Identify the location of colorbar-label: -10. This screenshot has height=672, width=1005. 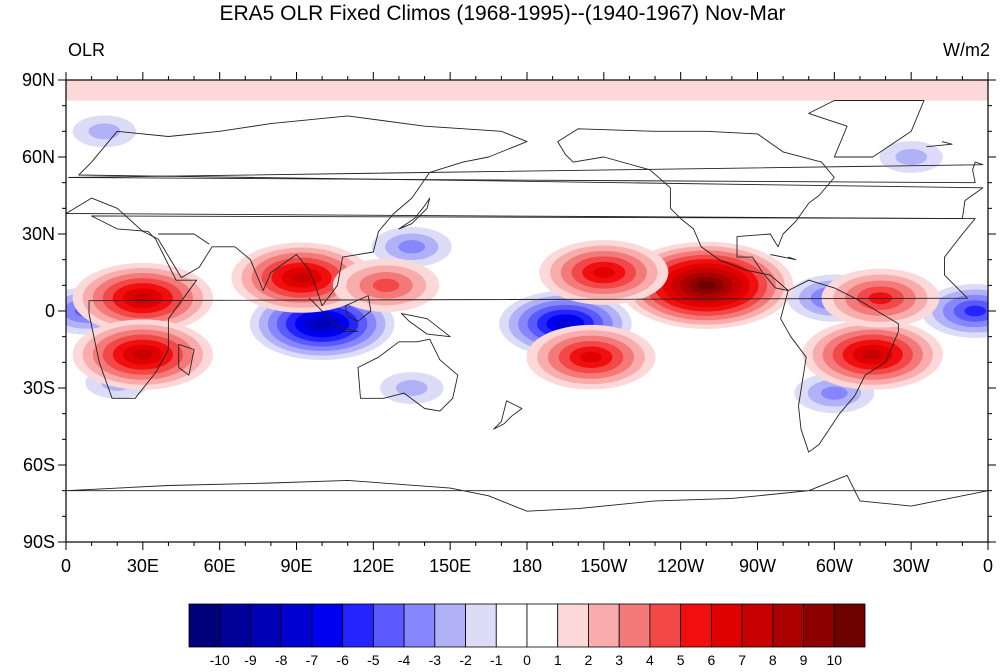
(220, 660).